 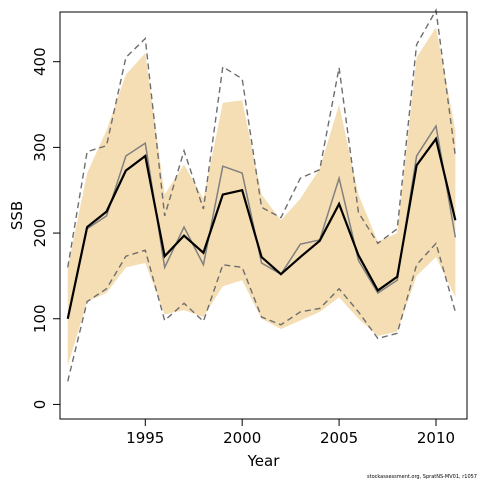 I want to click on y-tick-label: 0, so click(x=40, y=405).